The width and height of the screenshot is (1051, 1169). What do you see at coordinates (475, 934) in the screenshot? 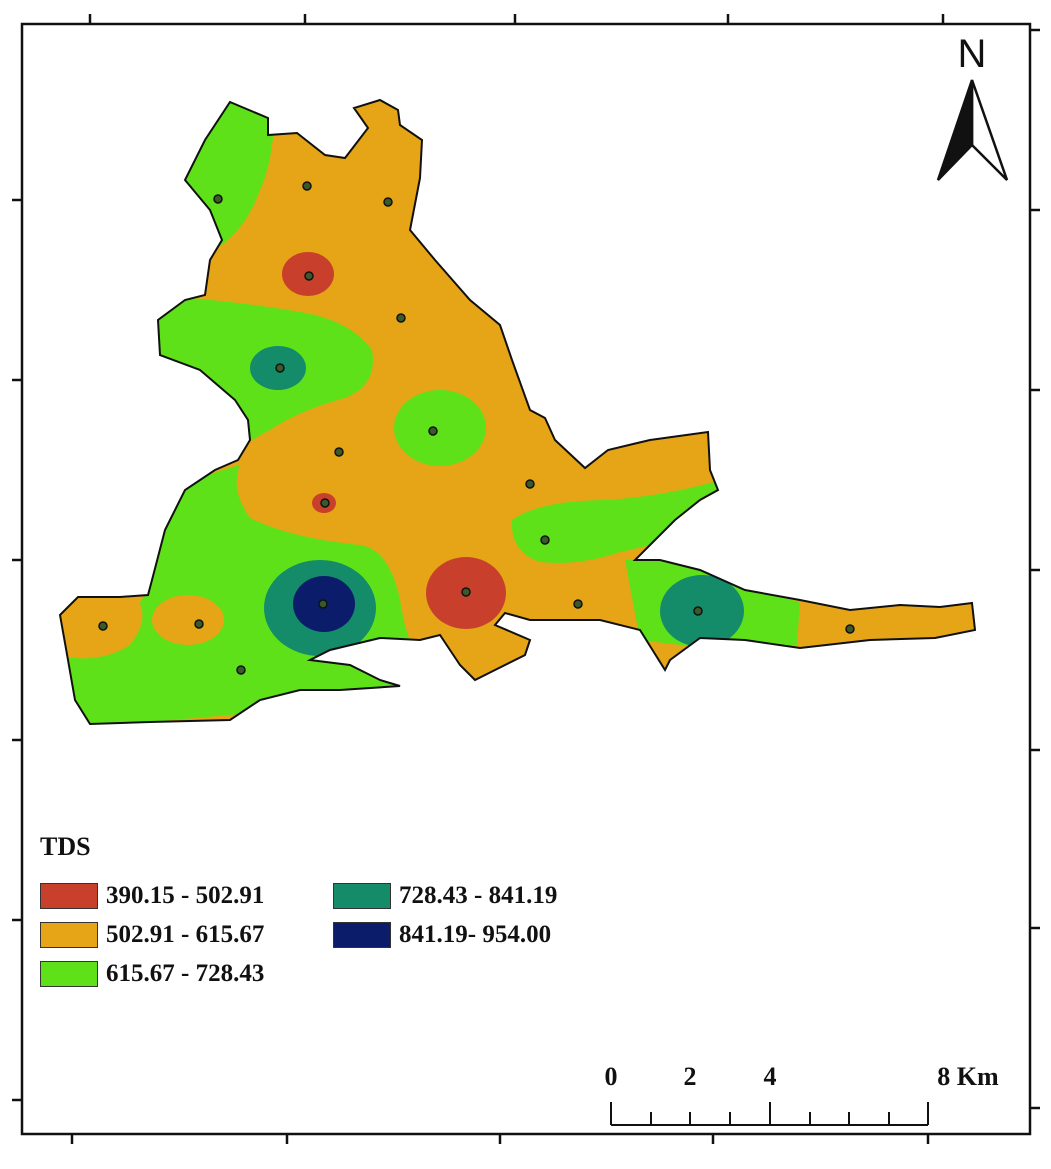
I see `legend-label: 841.19- 954.00` at bounding box center [475, 934].